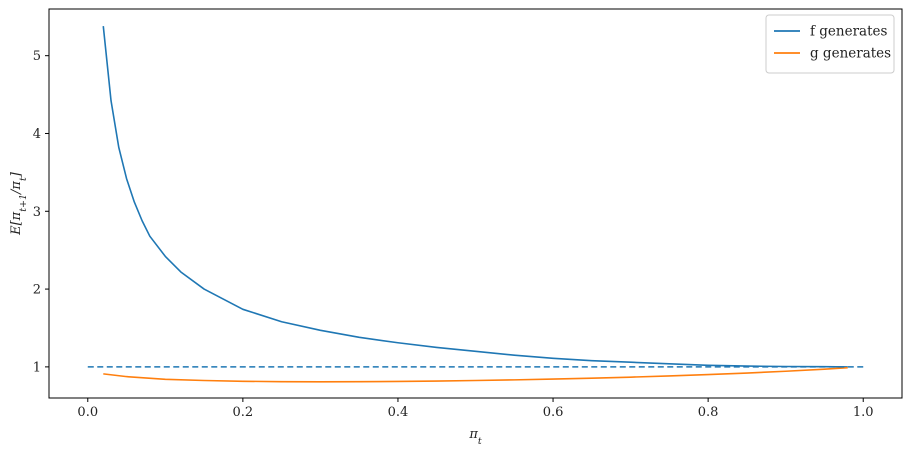 Image resolution: width=912 pixels, height=452 pixels. What do you see at coordinates (398, 412) in the screenshot?
I see `x-tick-label: 0.4` at bounding box center [398, 412].